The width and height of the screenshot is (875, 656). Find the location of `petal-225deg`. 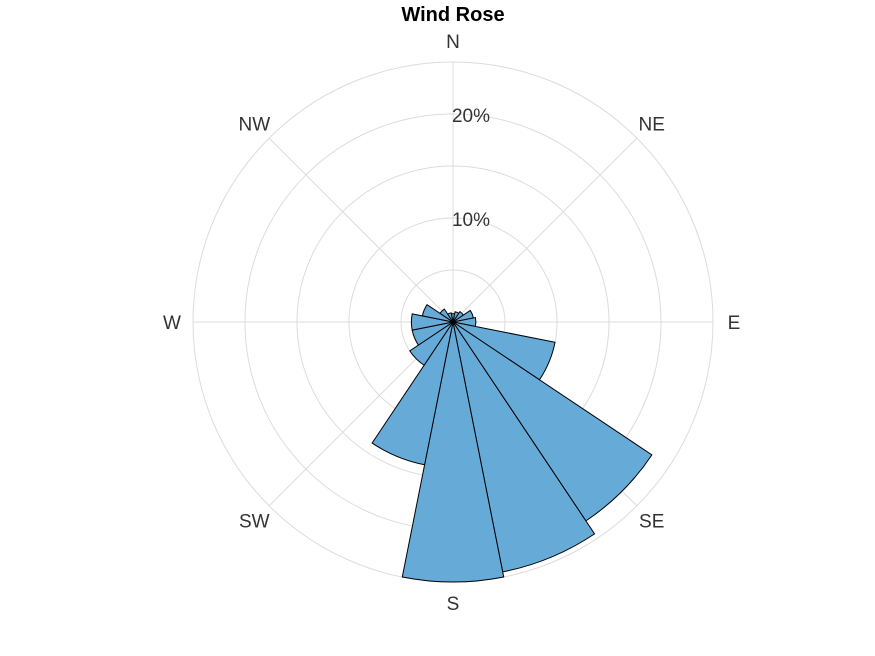

petal-225deg is located at coordinates (431, 343).